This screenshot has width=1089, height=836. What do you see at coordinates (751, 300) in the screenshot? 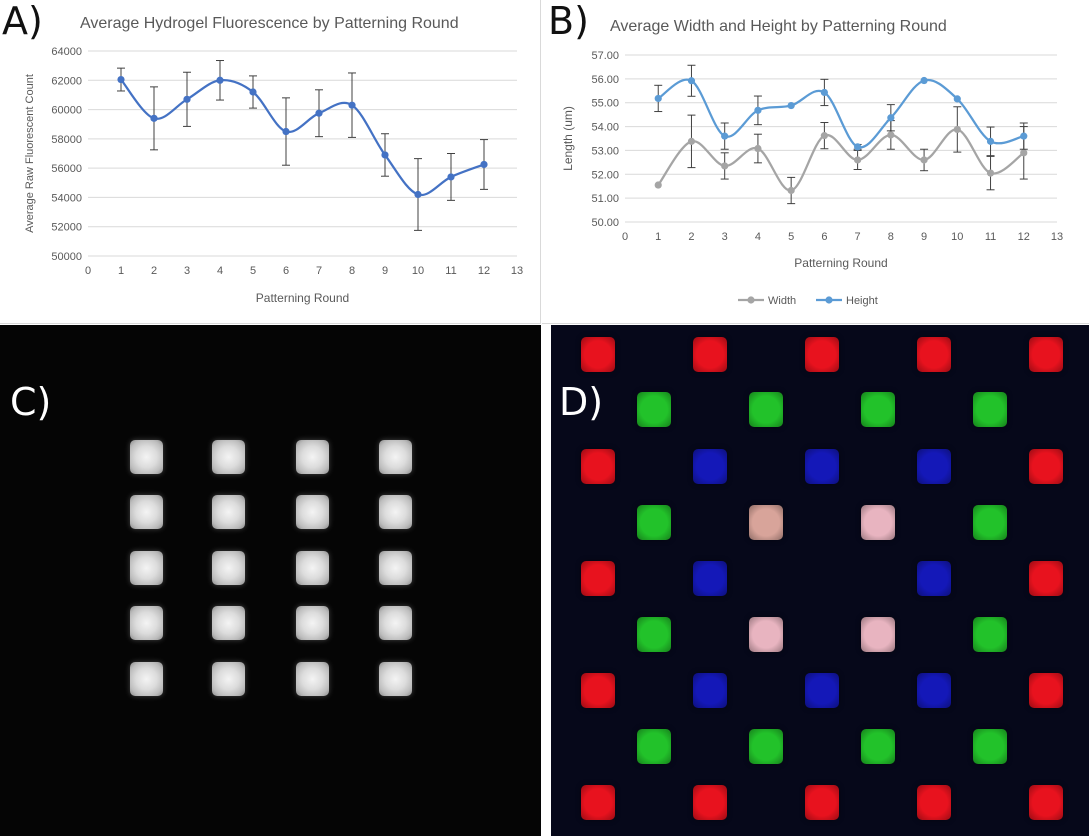
I see `width-legend-marker` at bounding box center [751, 300].